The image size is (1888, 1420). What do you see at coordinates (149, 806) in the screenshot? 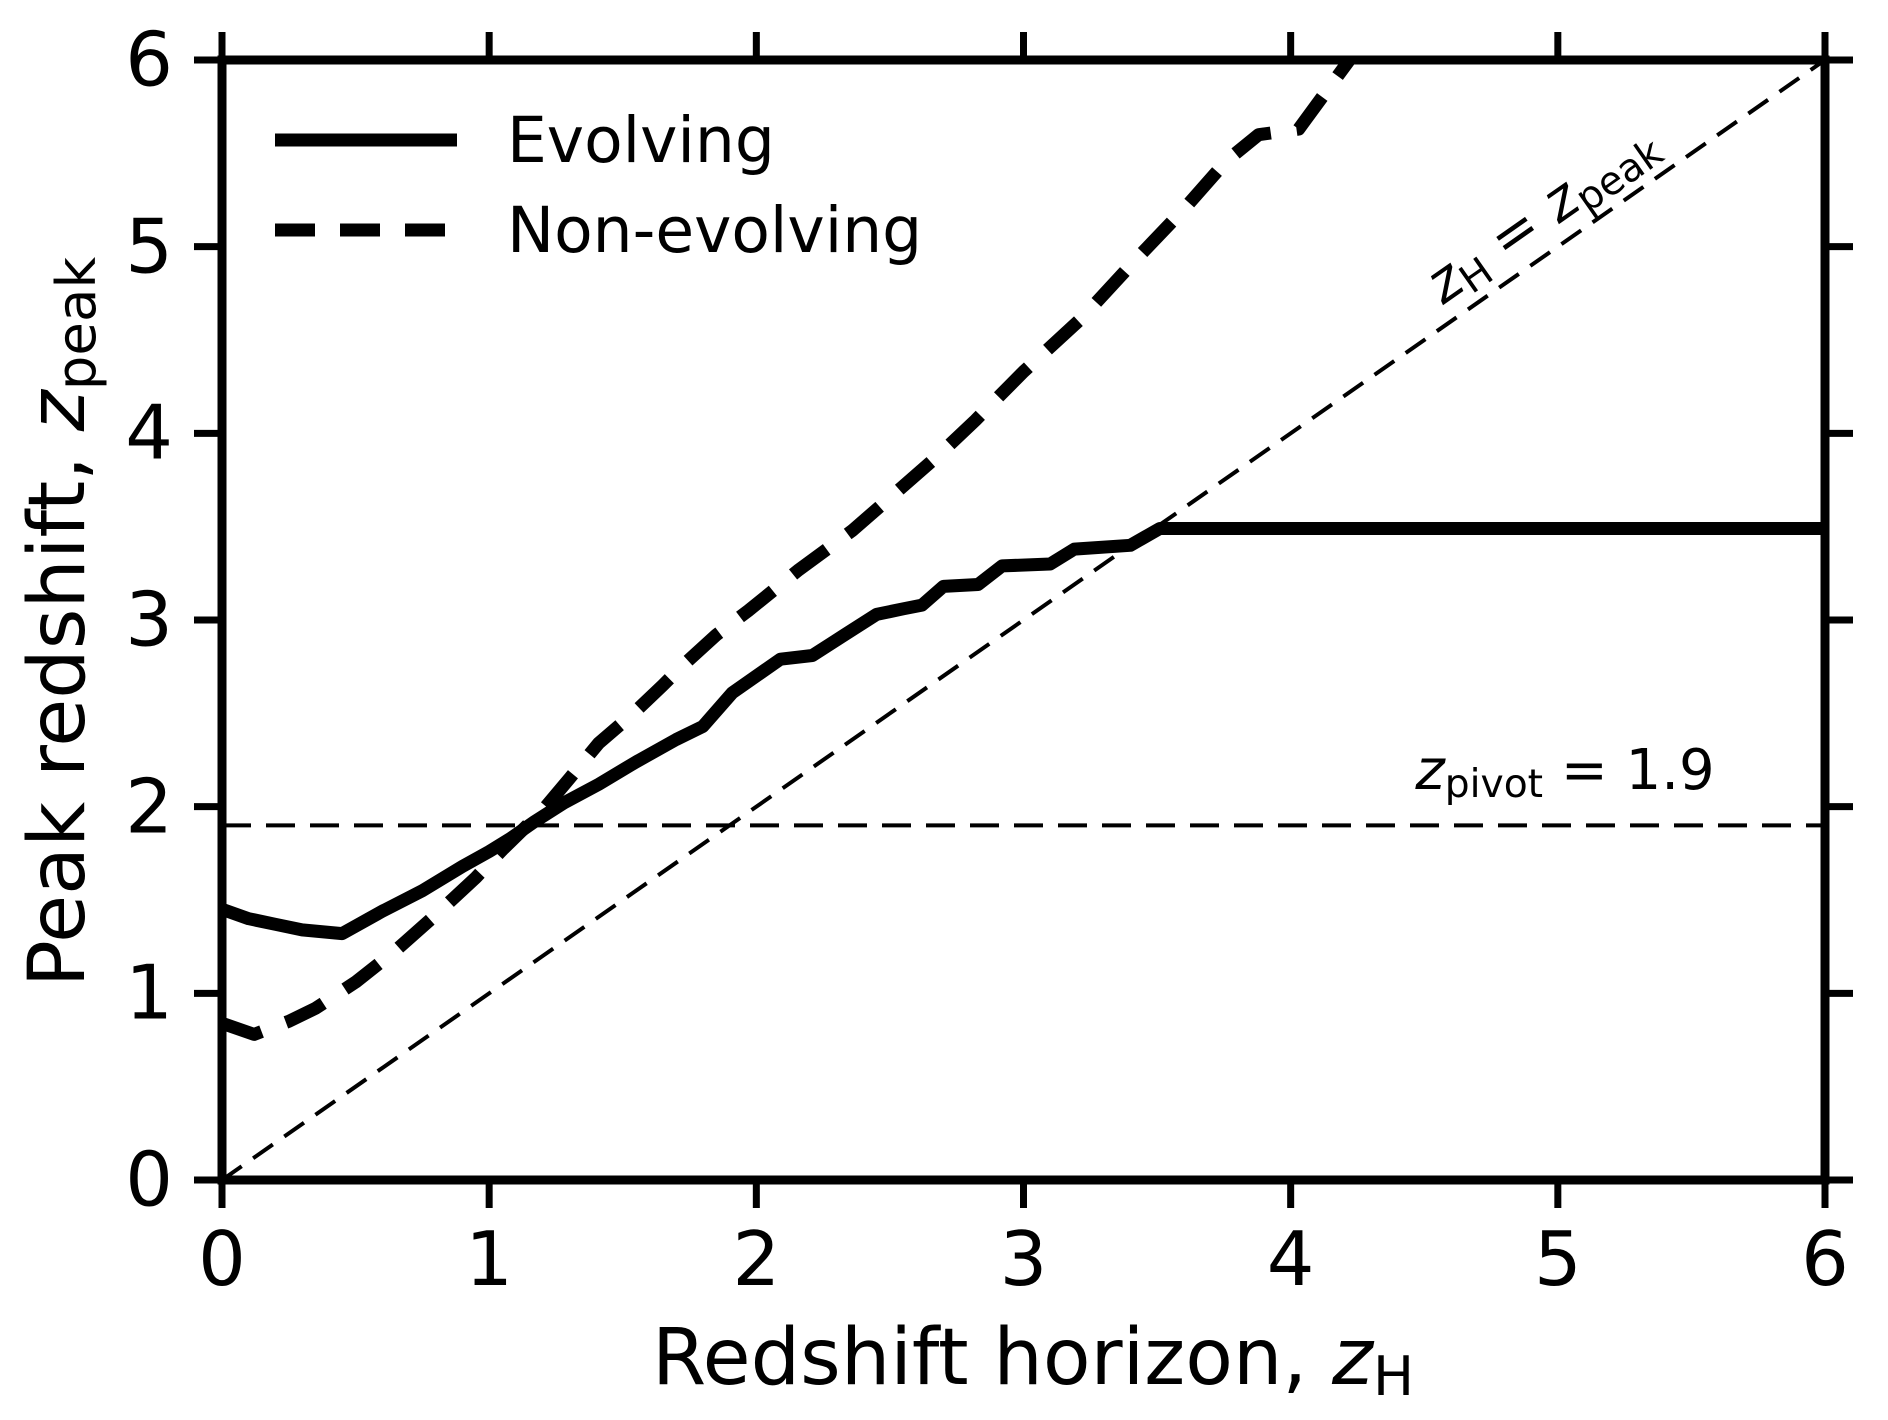
I see `y-tick-label: 2` at bounding box center [149, 806].